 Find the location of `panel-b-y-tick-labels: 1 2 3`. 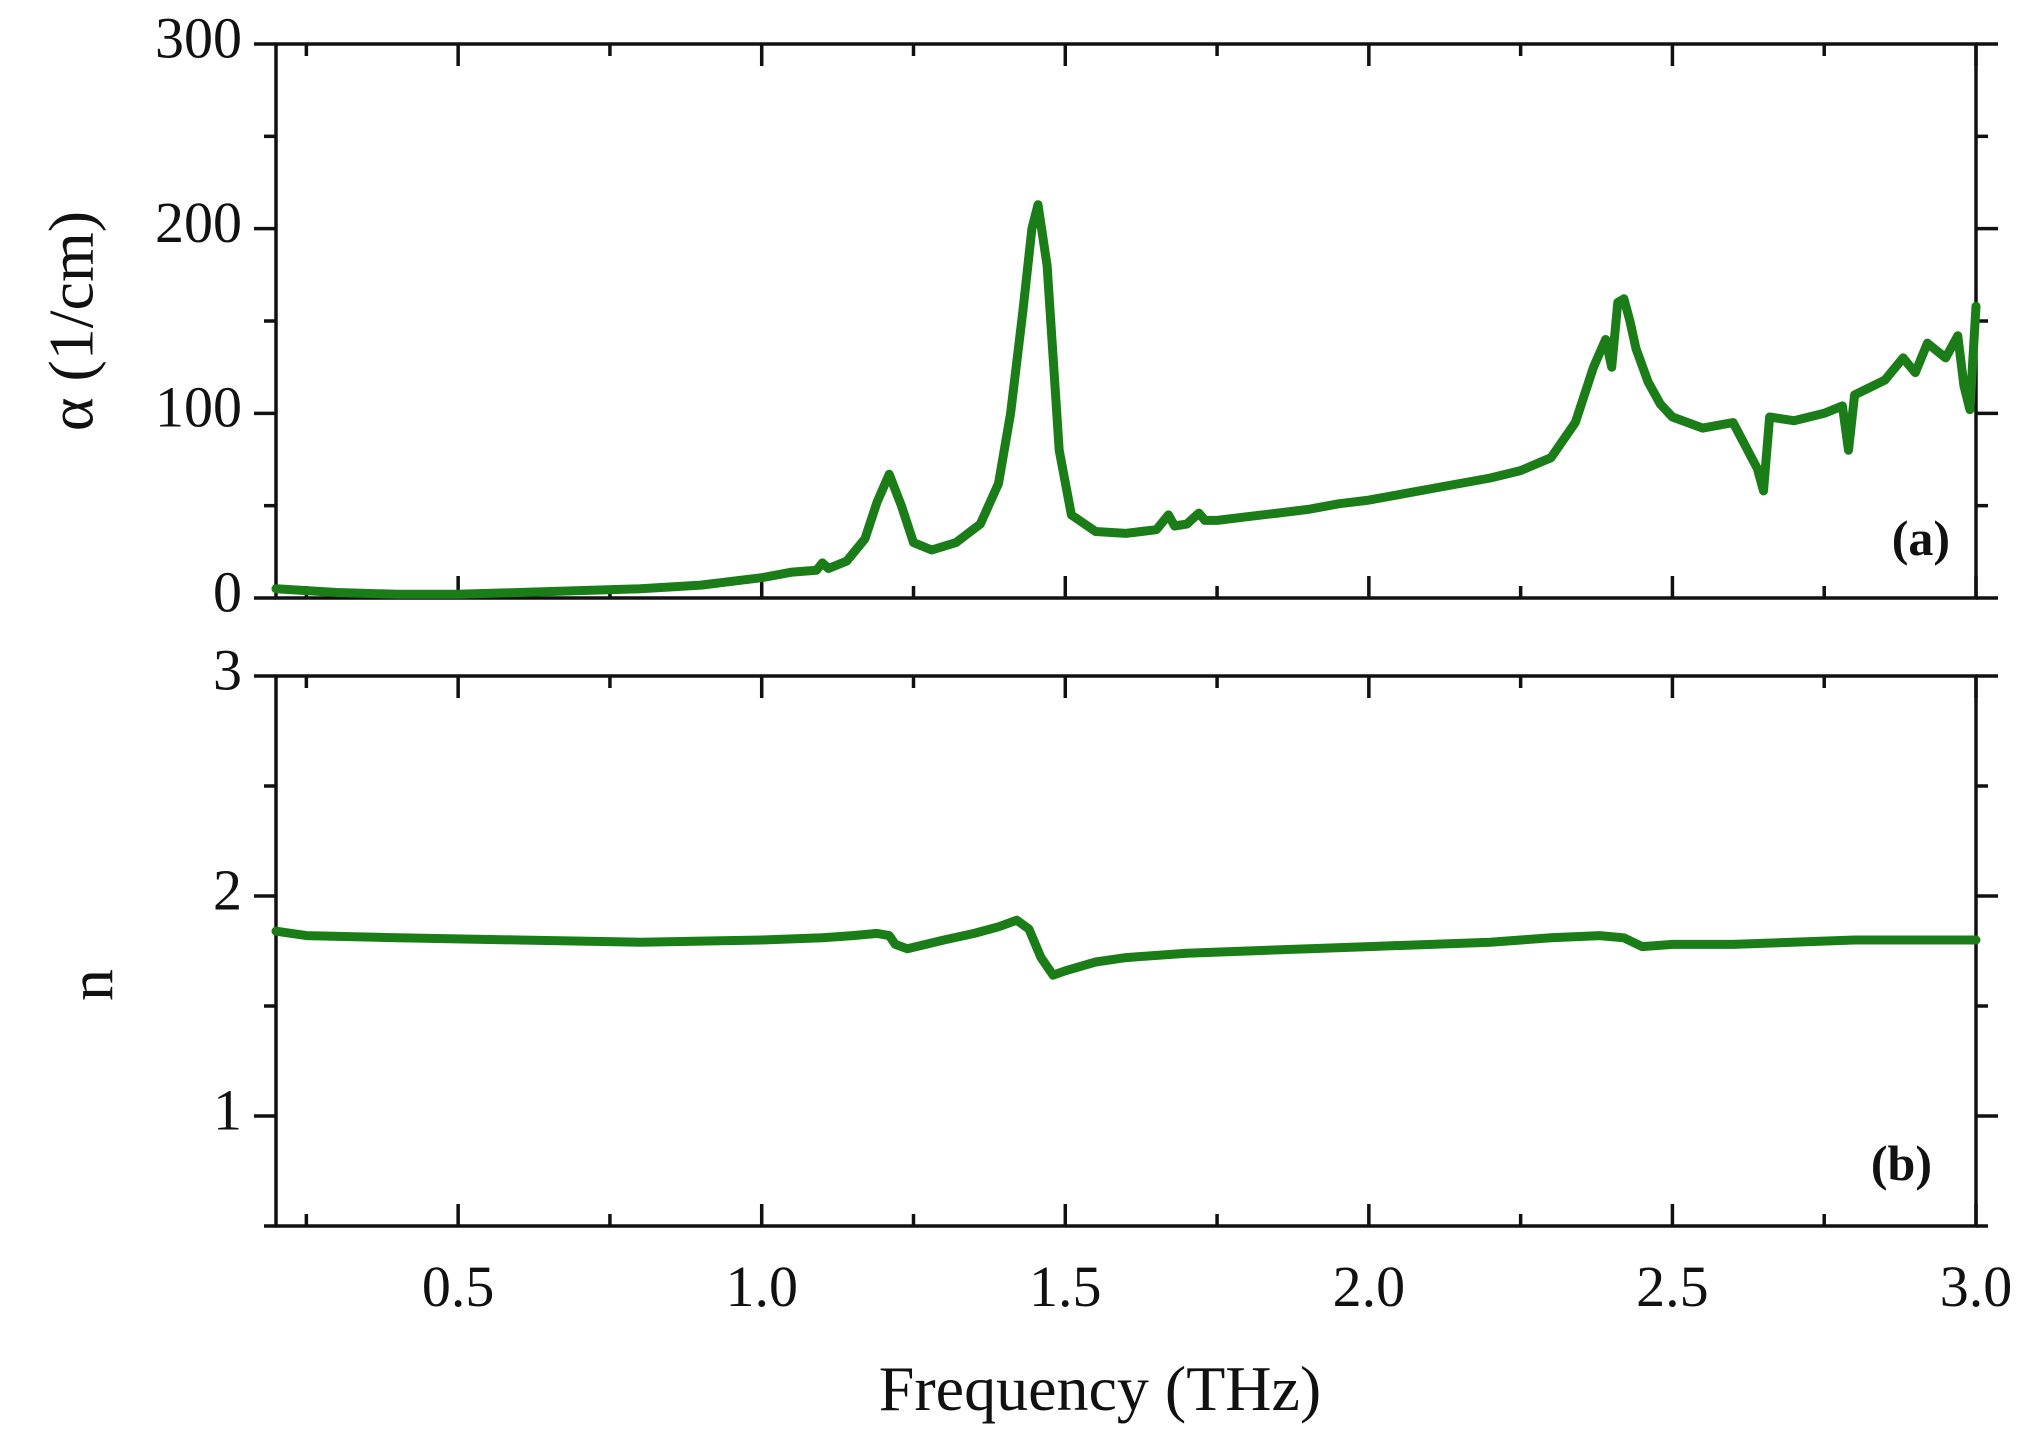

panel-b-y-tick-labels: 1 2 3 is located at coordinates (227, 889).